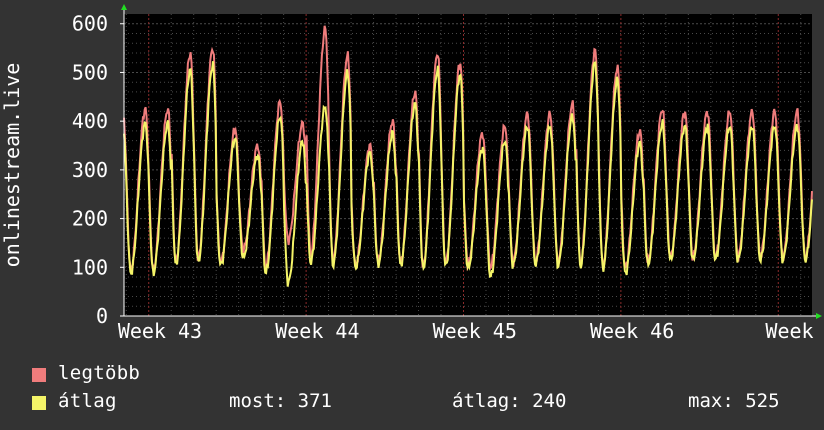 This screenshot has width=824, height=430. What do you see at coordinates (90, 170) in the screenshot?
I see `y-tick-label: 300` at bounding box center [90, 170].